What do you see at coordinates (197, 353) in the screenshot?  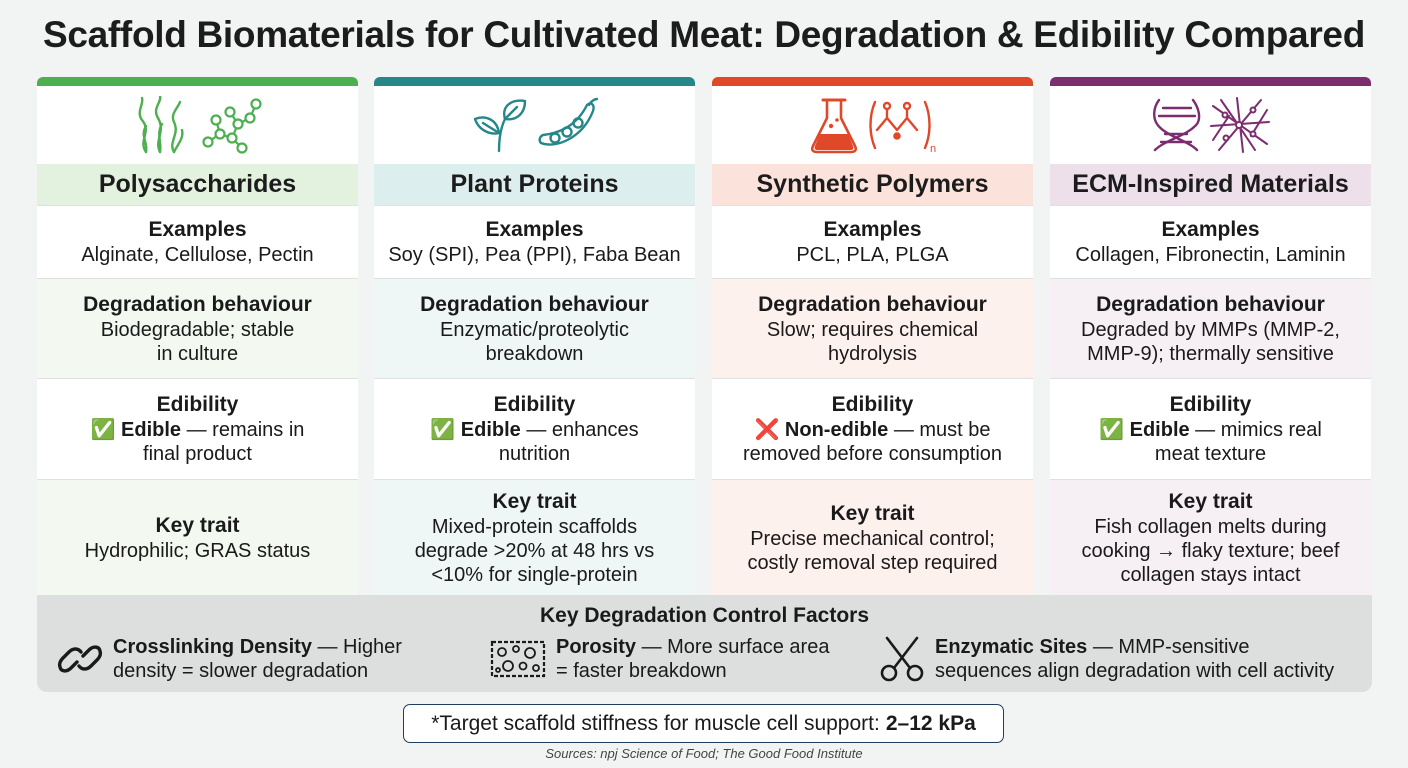 I see `degradation-value-line2: in culture` at bounding box center [197, 353].